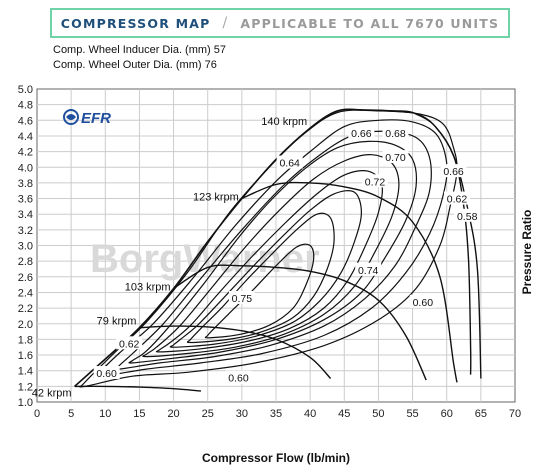 Image resolution: width=550 pixels, height=472 pixels. I want to click on efr-logo-text: EFR, so click(96, 118).